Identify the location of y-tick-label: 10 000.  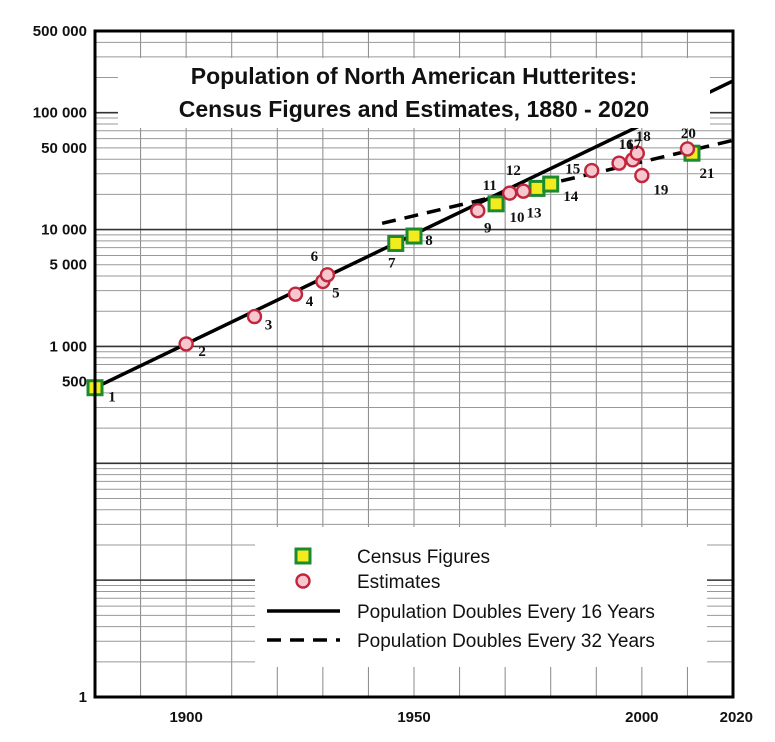
(64, 230).